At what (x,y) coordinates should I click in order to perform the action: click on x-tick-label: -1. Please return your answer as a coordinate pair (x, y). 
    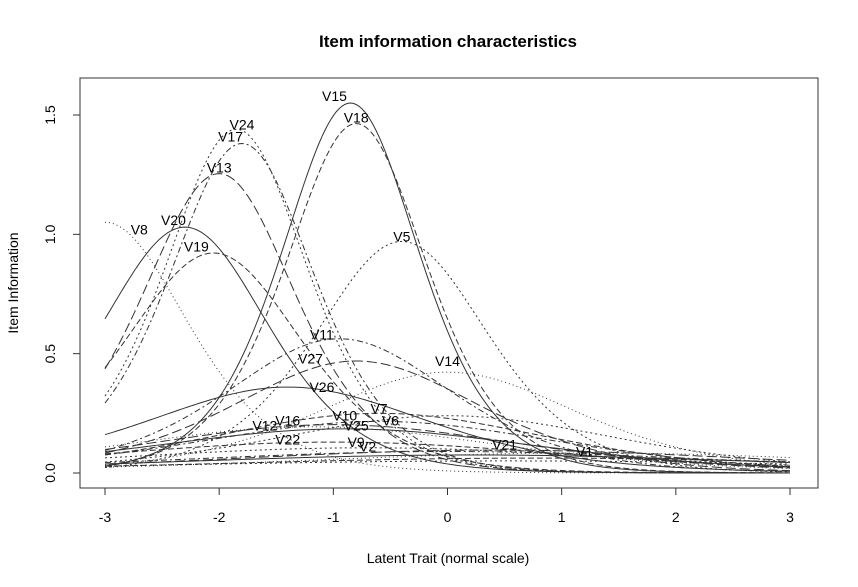
    Looking at the image, I should click on (333, 517).